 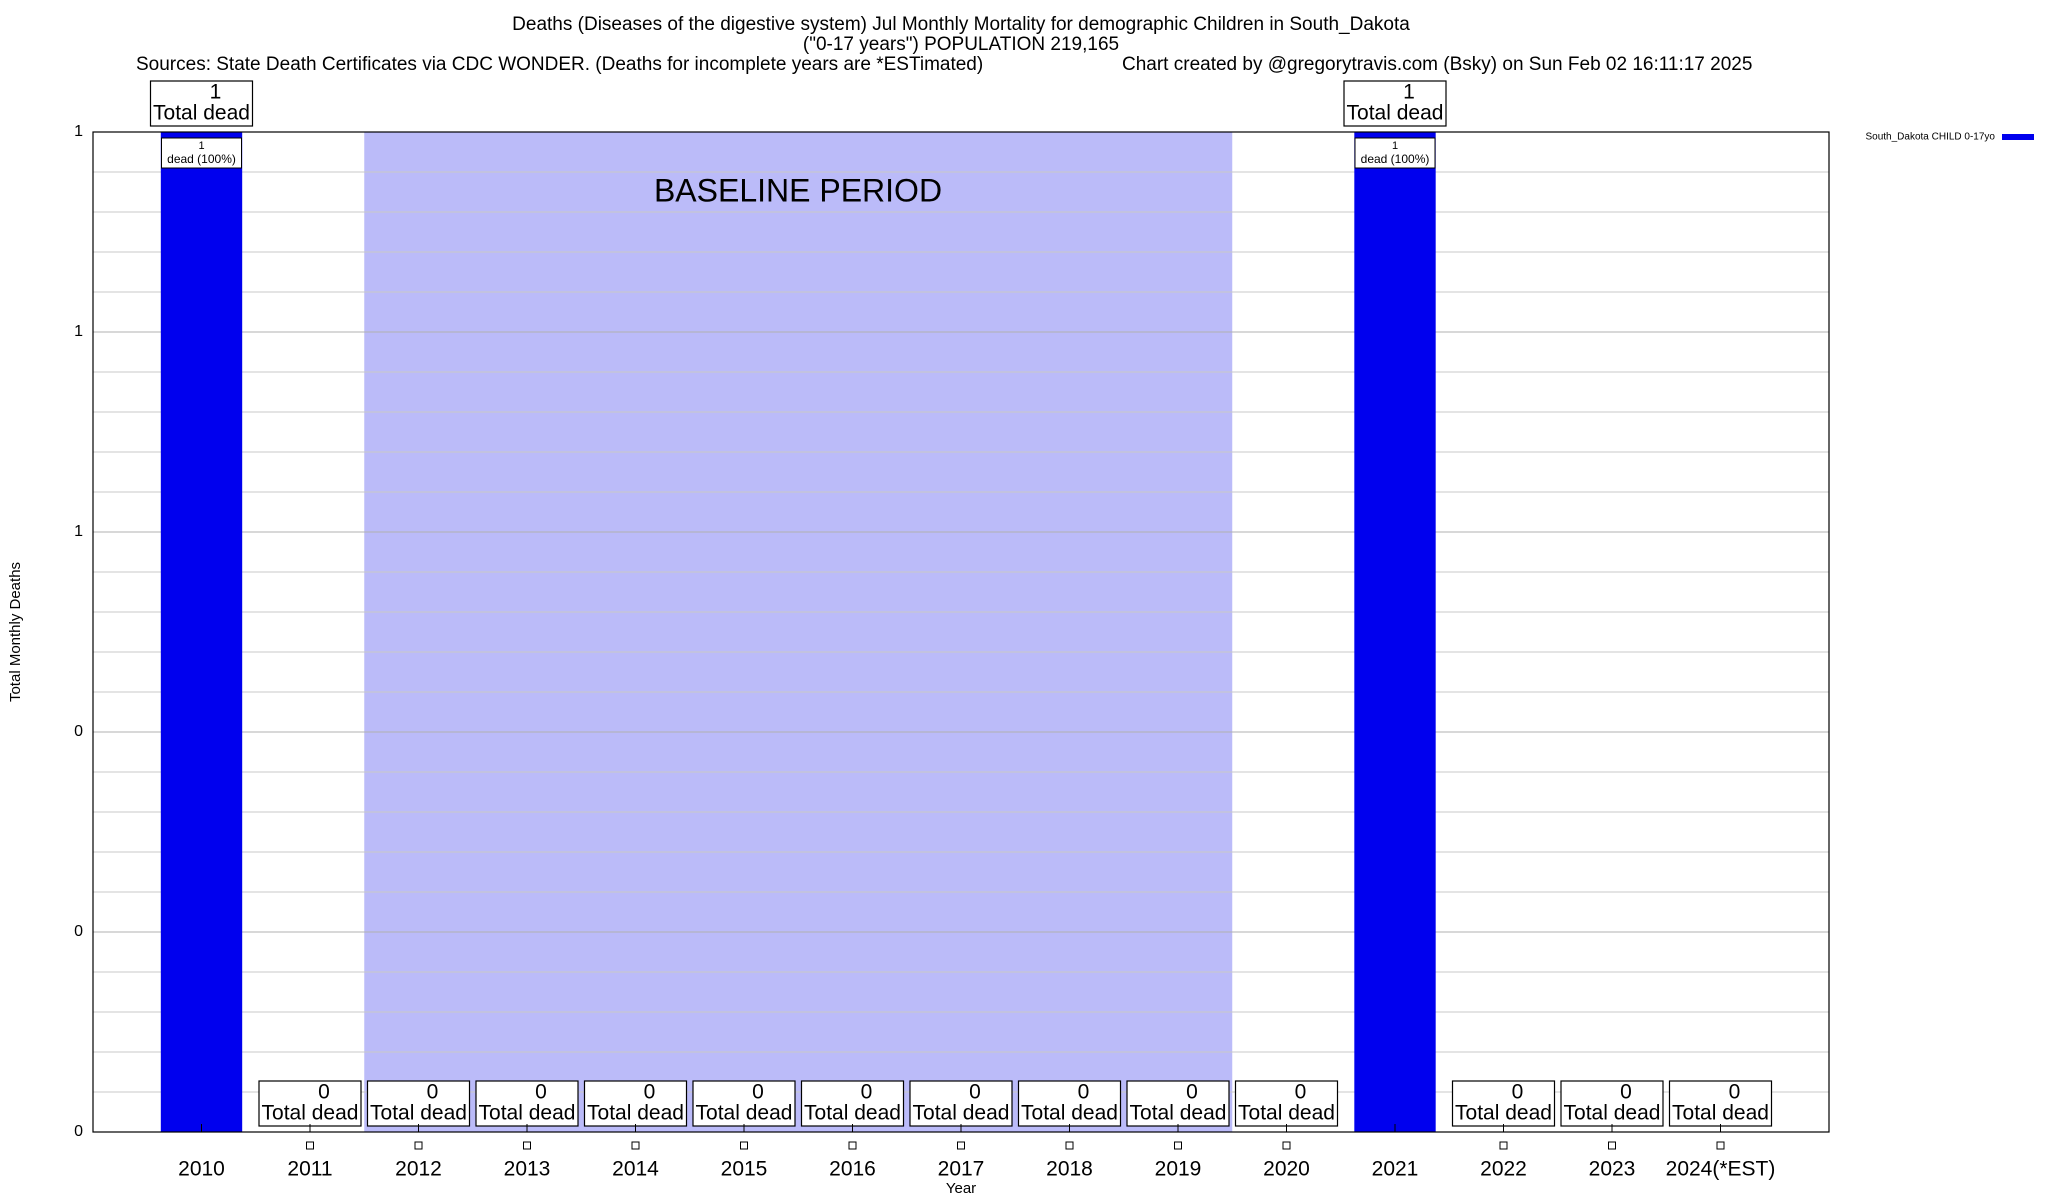 What do you see at coordinates (961, 44) in the screenshot?
I see `chart-subtitle: ("0-17 years") POPULATION 219,165` at bounding box center [961, 44].